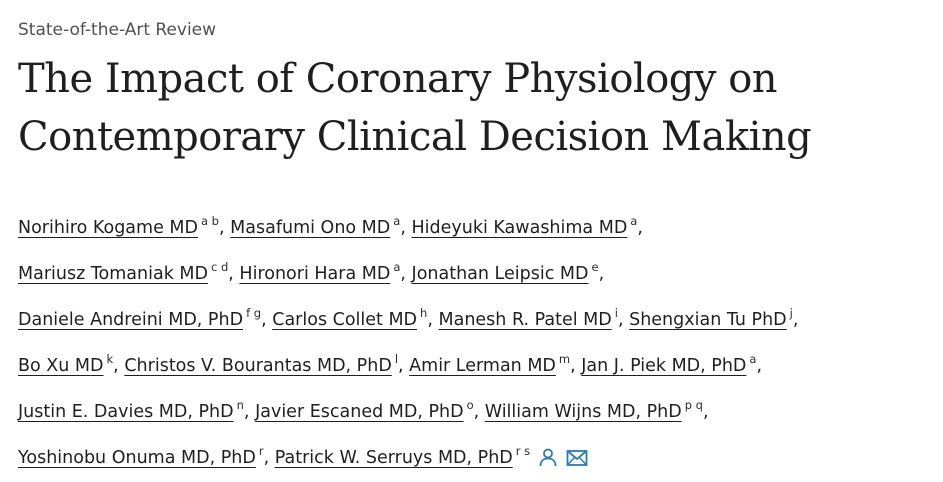 The image size is (943, 482). What do you see at coordinates (525, 320) in the screenshot?
I see `author-link: Manesh R. Patel MD` at bounding box center [525, 320].